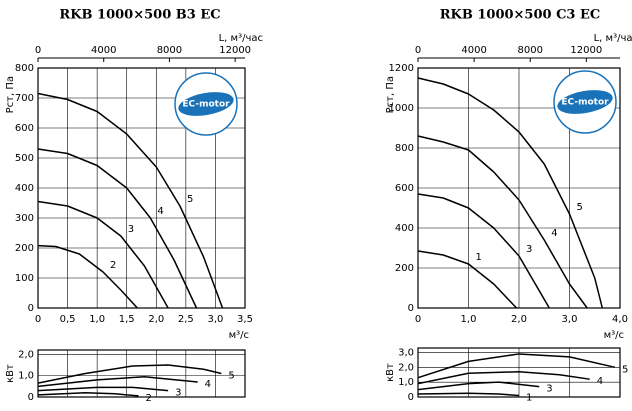 The width and height of the screenshot is (632, 411). I want to click on x-tick-label: 3,5, so click(245, 319).